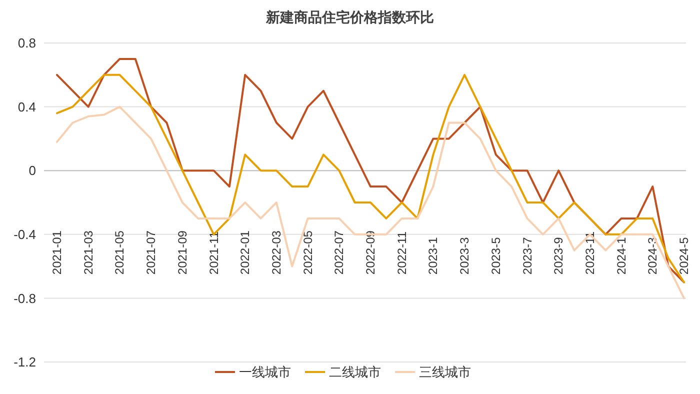 This screenshot has width=700, height=394. Describe the element at coordinates (339, 252) in the screenshot. I see `x-tick-label: 2022-07` at that location.